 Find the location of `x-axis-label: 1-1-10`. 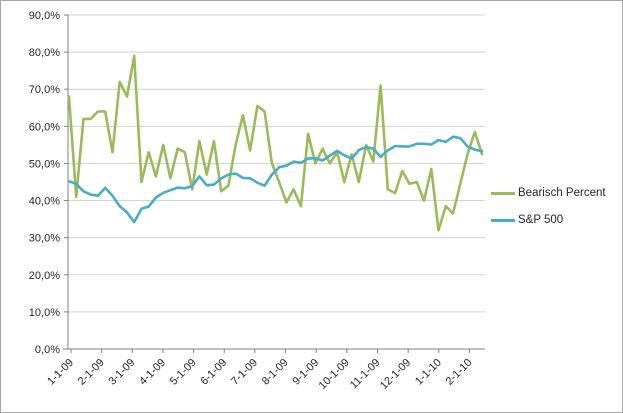

x-axis-label: 1-1-10 is located at coordinates (428, 372).